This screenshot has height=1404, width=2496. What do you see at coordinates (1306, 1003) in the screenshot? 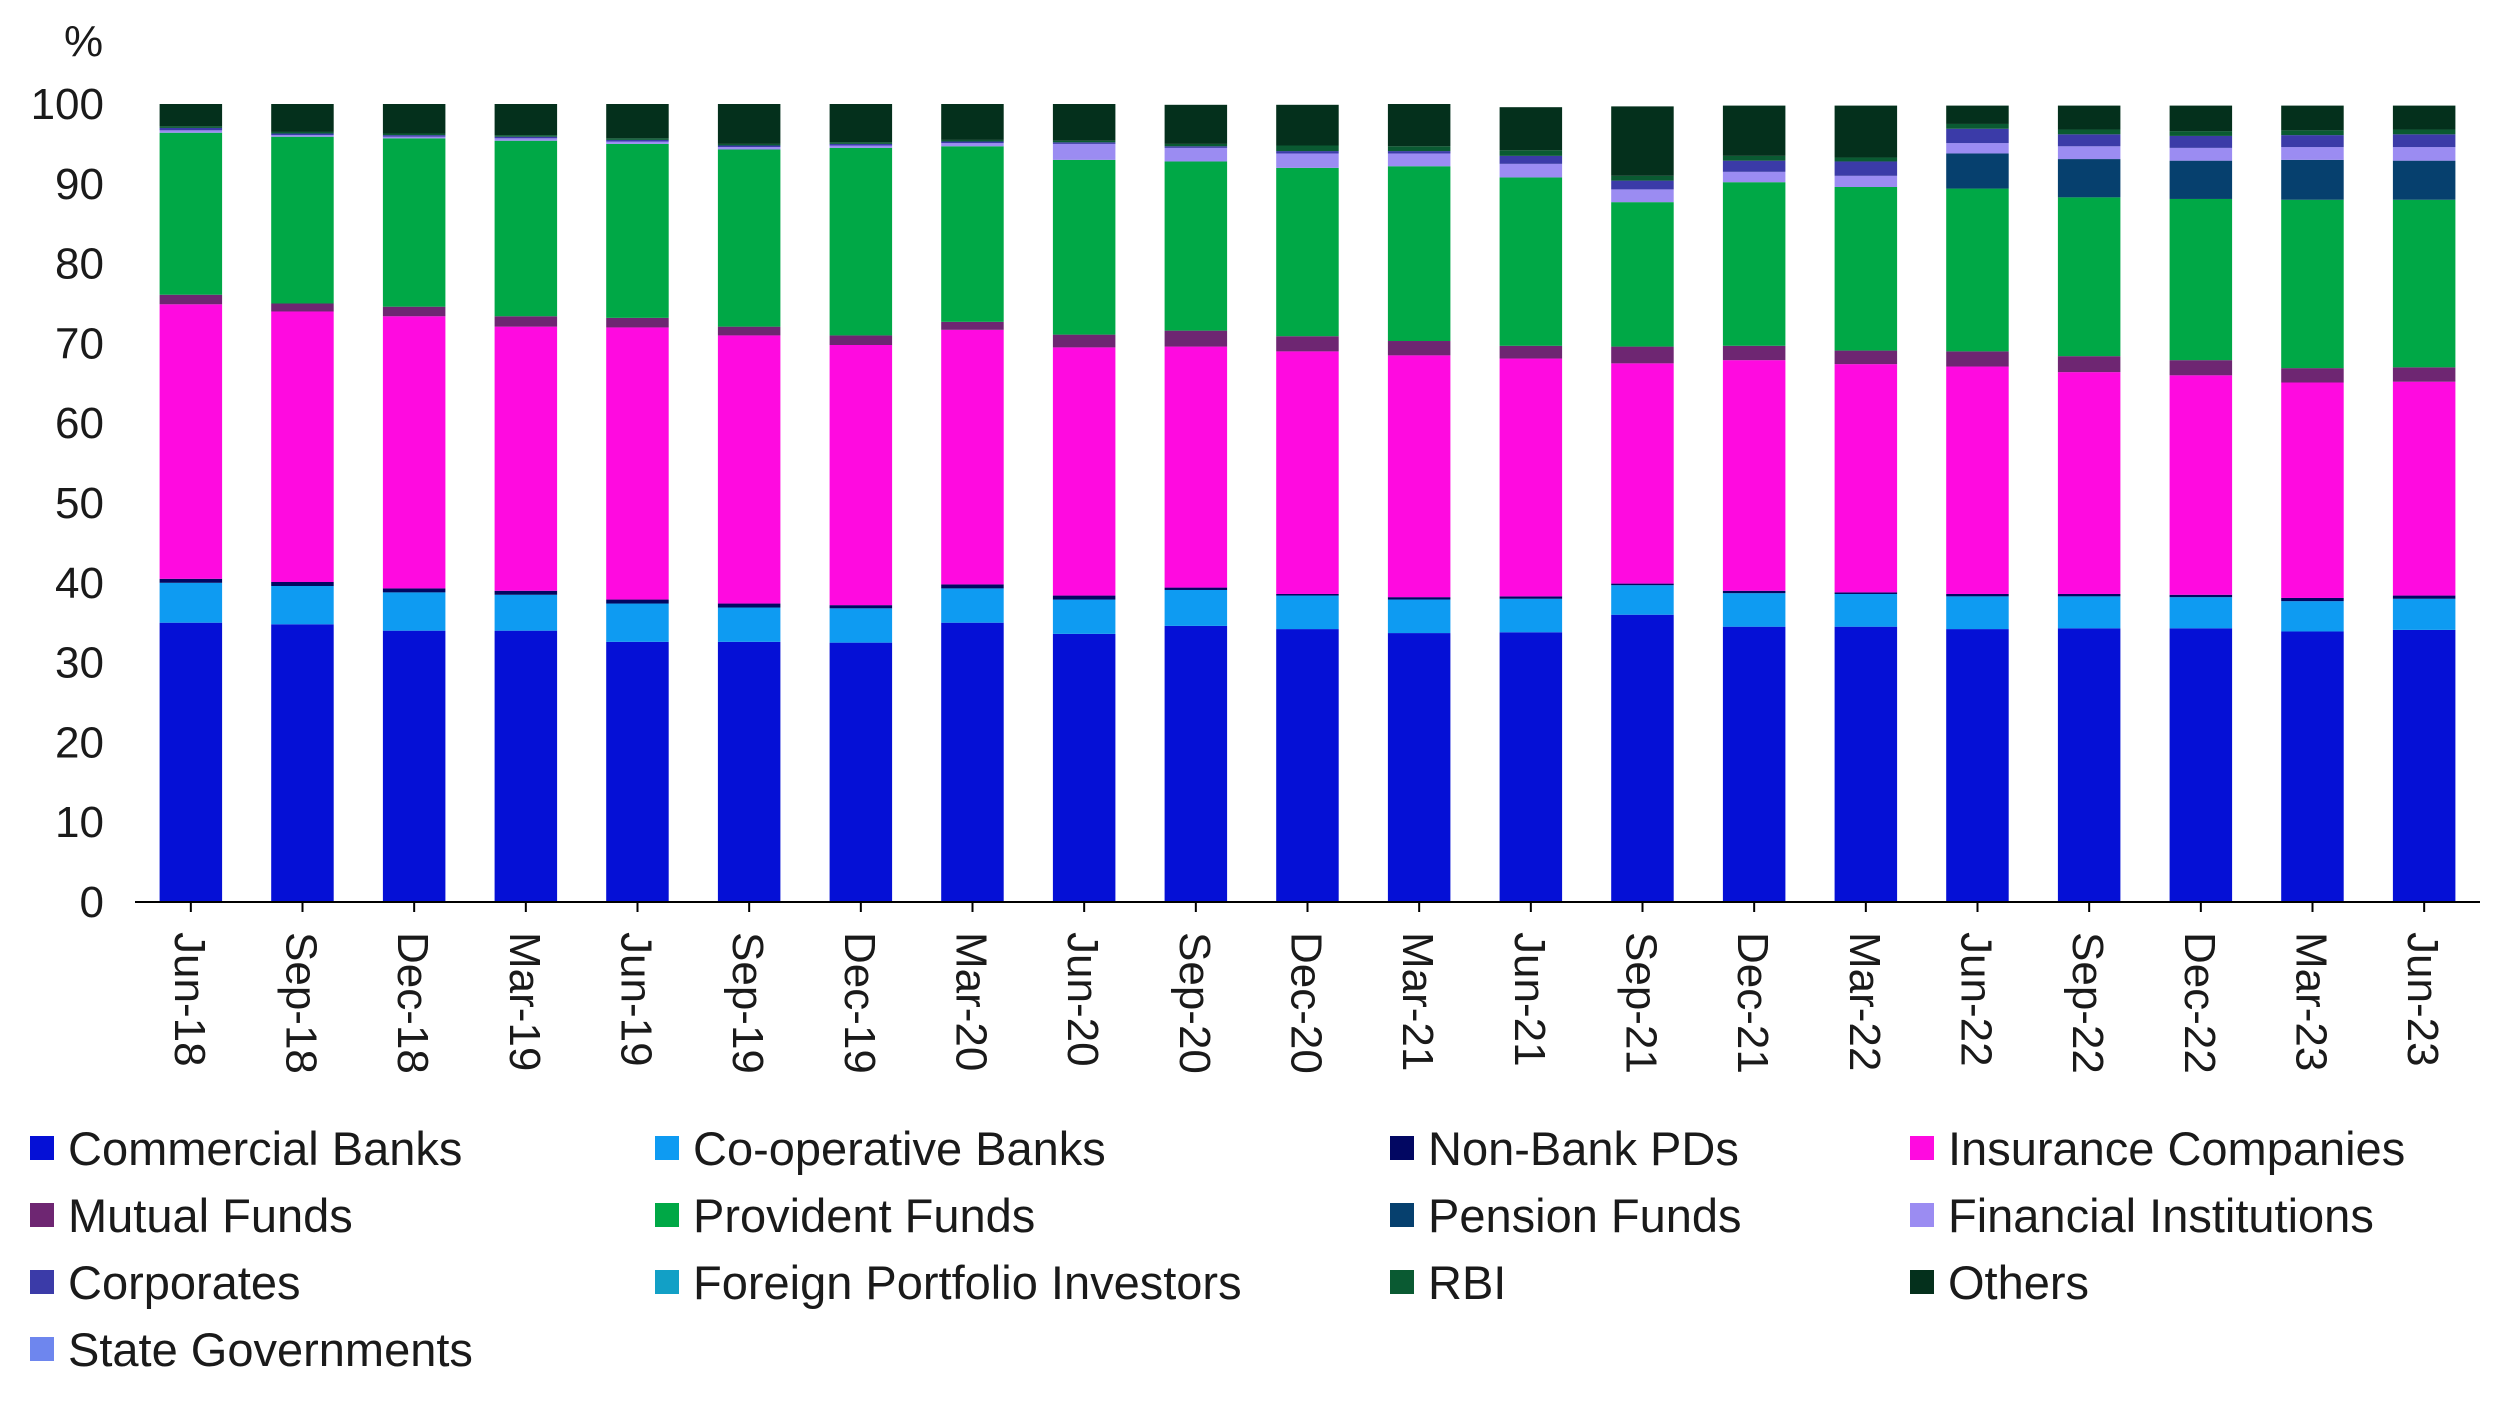
I see `x-tick-label: Dec-20` at bounding box center [1306, 1003].